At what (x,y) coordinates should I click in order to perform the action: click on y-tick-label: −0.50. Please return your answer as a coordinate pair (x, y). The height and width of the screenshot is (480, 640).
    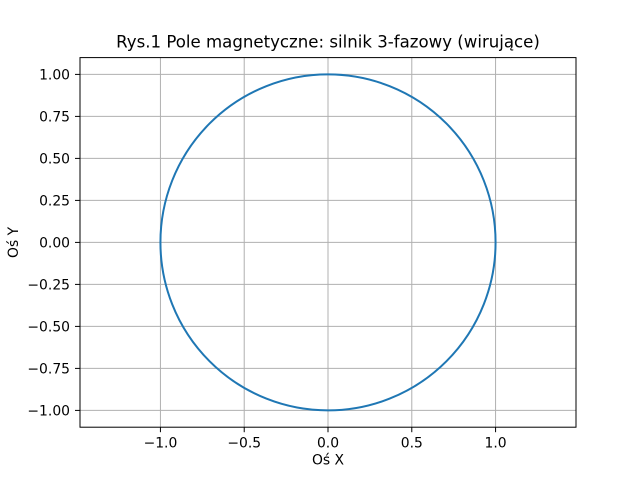
    Looking at the image, I should click on (48, 327).